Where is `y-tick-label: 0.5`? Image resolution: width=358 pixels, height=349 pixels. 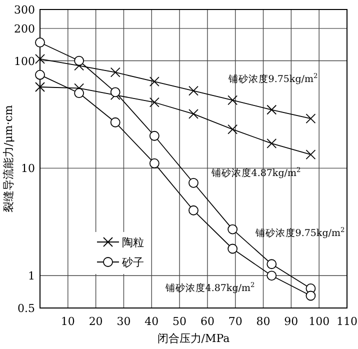
y-tick-label: 0.5 is located at coordinates (26, 308).